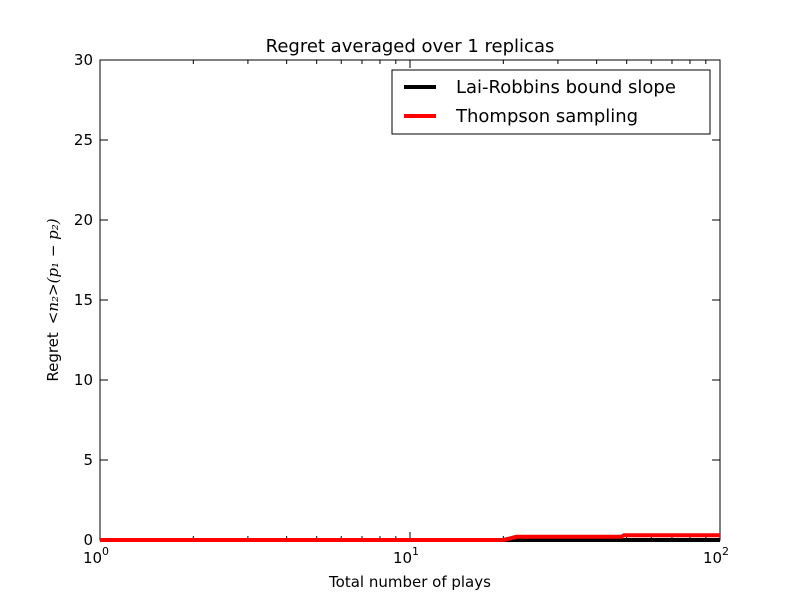 Image resolution: width=800 pixels, height=600 pixels. What do you see at coordinates (88, 460) in the screenshot?
I see `y-tick-label: 5` at bounding box center [88, 460].